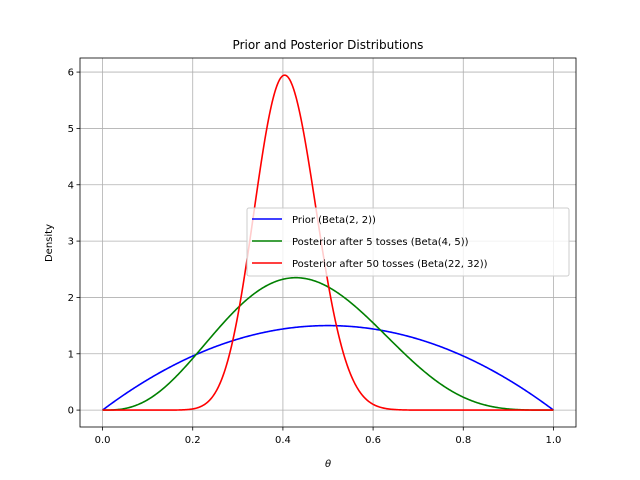  I want to click on y-tick-label: 3, so click(71, 242).